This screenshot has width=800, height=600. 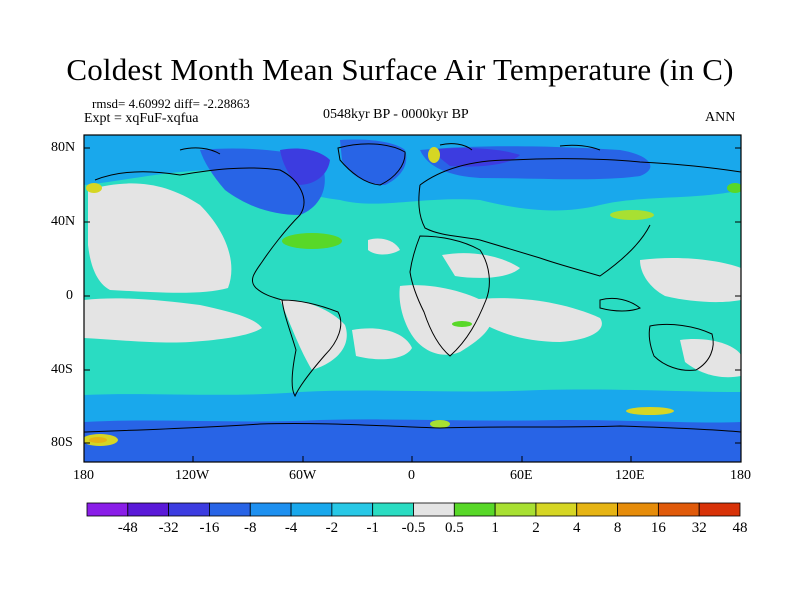 I want to click on colorbar-label-5: -2, so click(x=332, y=528).